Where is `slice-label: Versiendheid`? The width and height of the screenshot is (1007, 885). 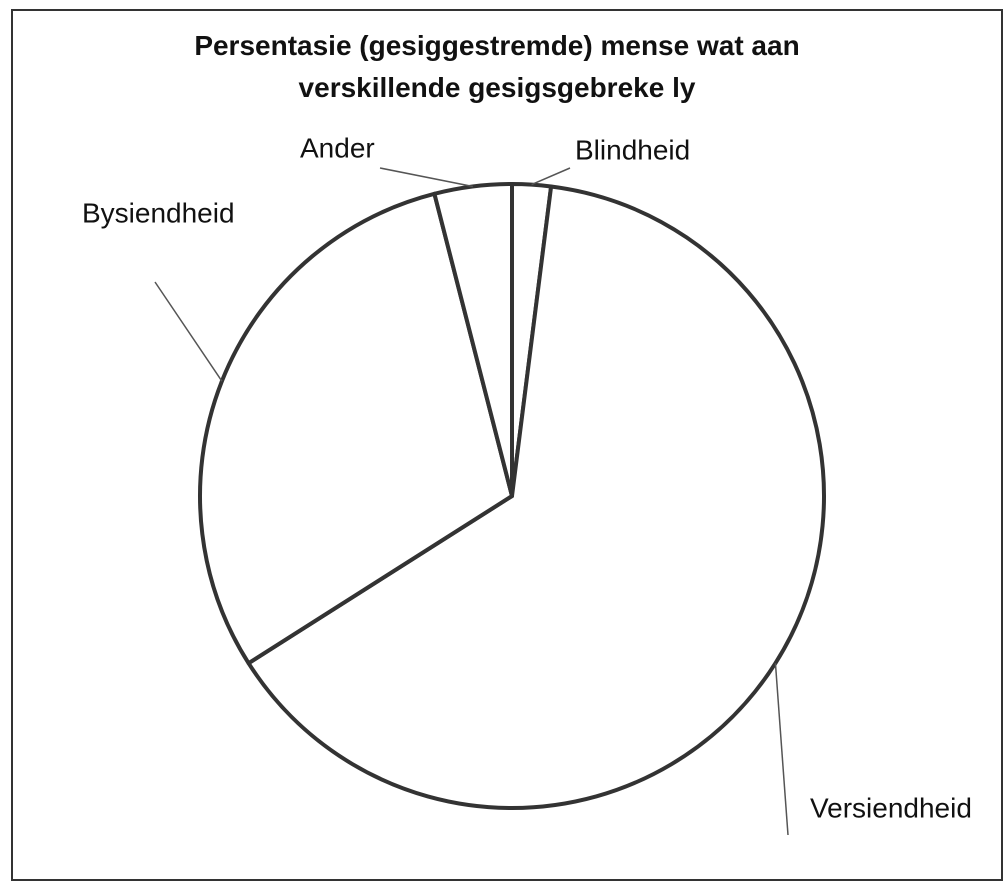
slice-label: Versiendheid is located at coordinates (891, 807).